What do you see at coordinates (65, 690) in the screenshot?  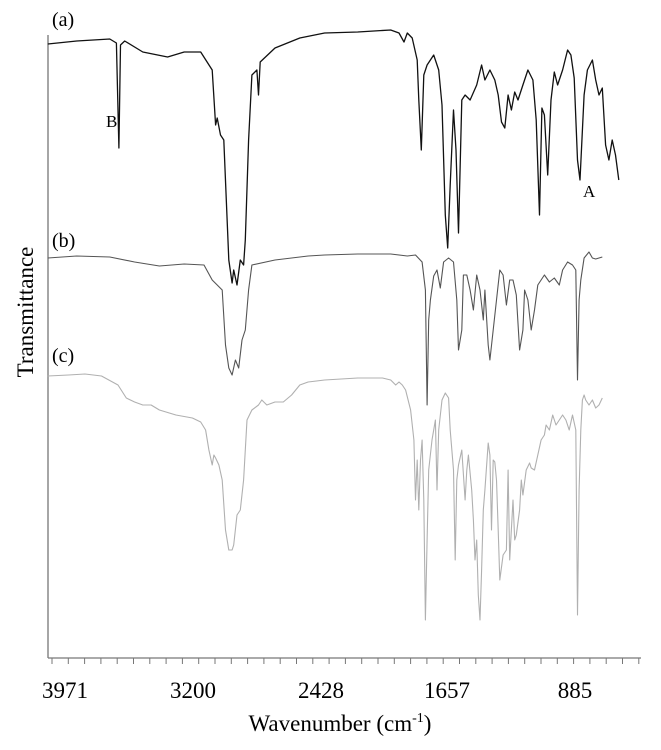 I see `x-tick-label: 3971` at bounding box center [65, 690].